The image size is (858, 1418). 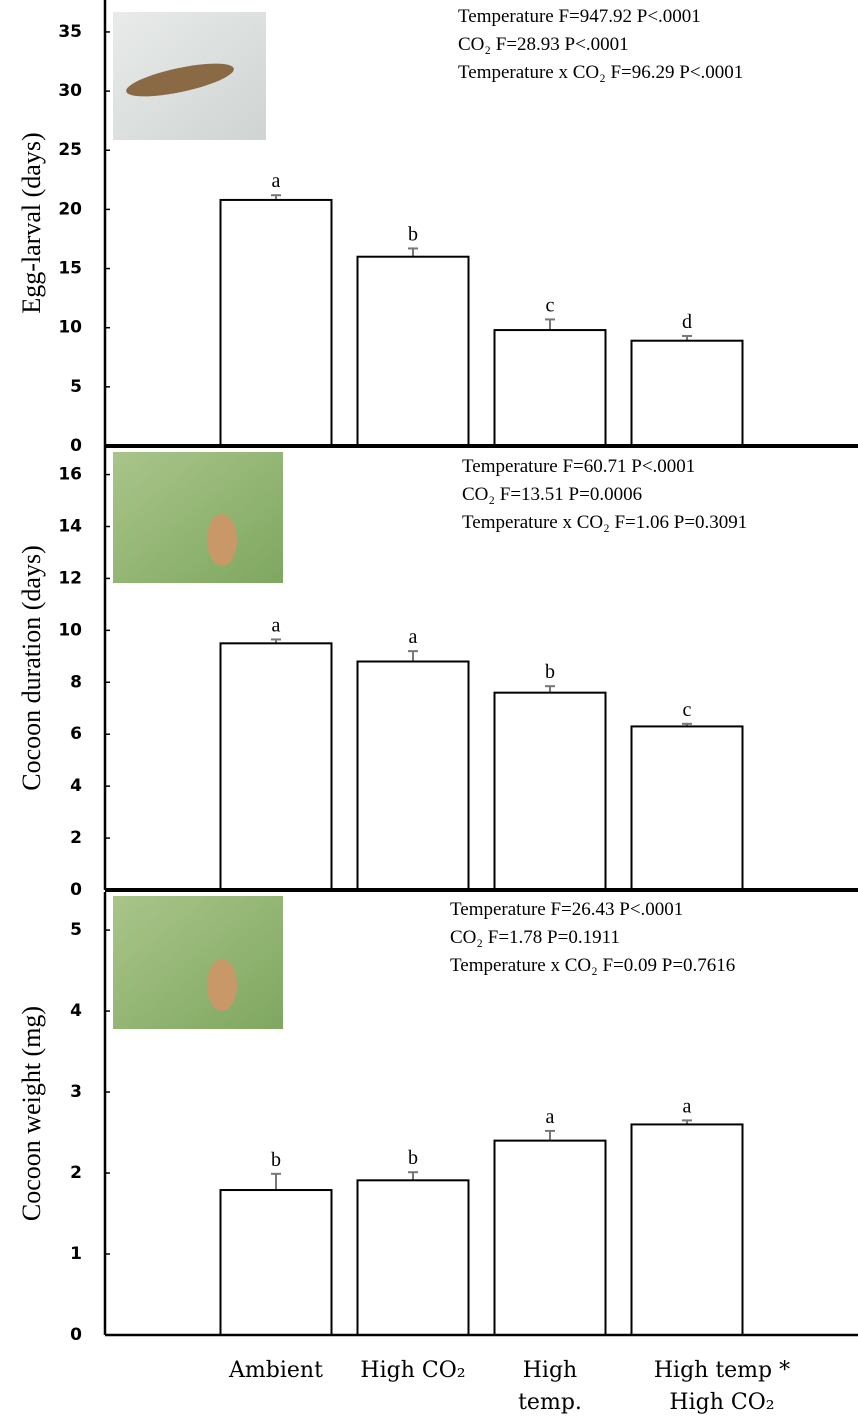 I want to click on annotation: Temperature F=26.43 P<.0001, so click(x=566, y=909).